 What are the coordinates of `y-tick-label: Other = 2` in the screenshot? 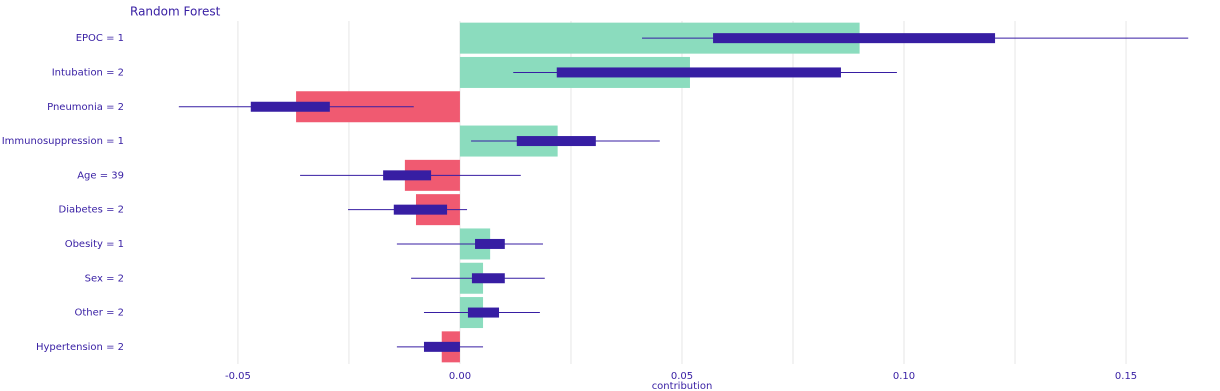 It's located at (100, 313).